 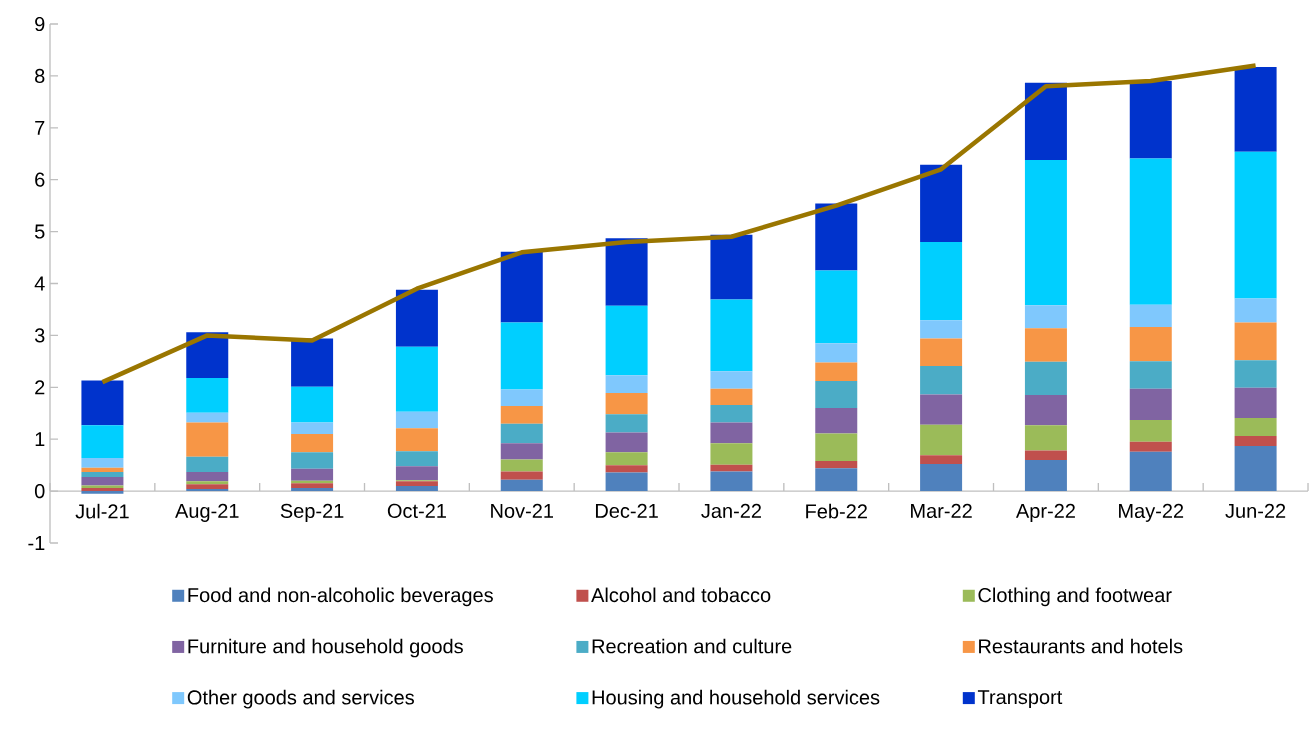 I want to click on y-tick-label: 5, so click(x=39, y=231).